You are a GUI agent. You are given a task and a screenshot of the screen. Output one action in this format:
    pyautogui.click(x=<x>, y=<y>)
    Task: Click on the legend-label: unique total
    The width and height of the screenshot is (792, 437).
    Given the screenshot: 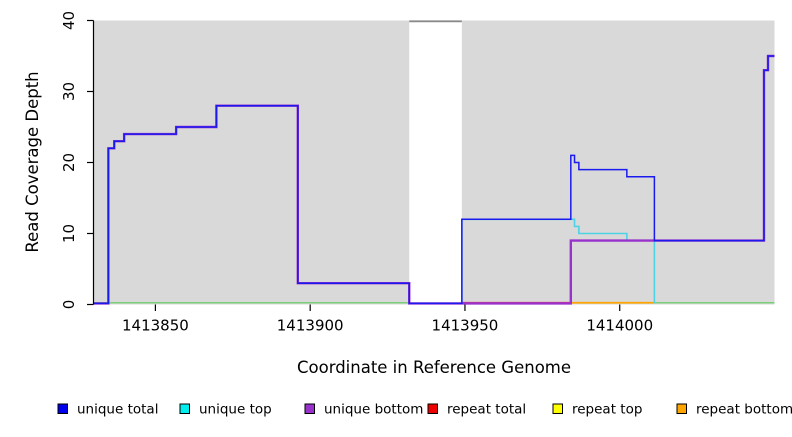 What is the action you would take?
    pyautogui.click(x=117, y=410)
    